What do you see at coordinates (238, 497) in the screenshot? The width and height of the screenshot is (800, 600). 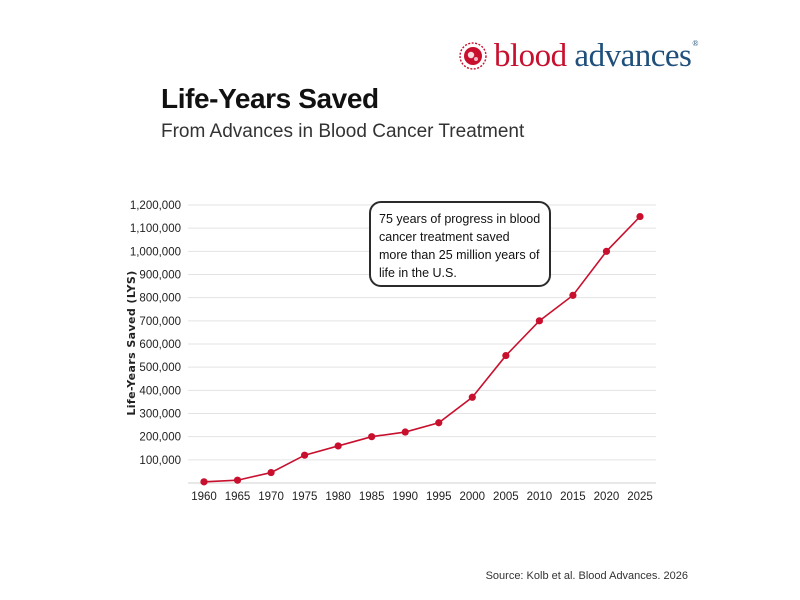 I see `x-tick-label: 1965` at bounding box center [238, 497].